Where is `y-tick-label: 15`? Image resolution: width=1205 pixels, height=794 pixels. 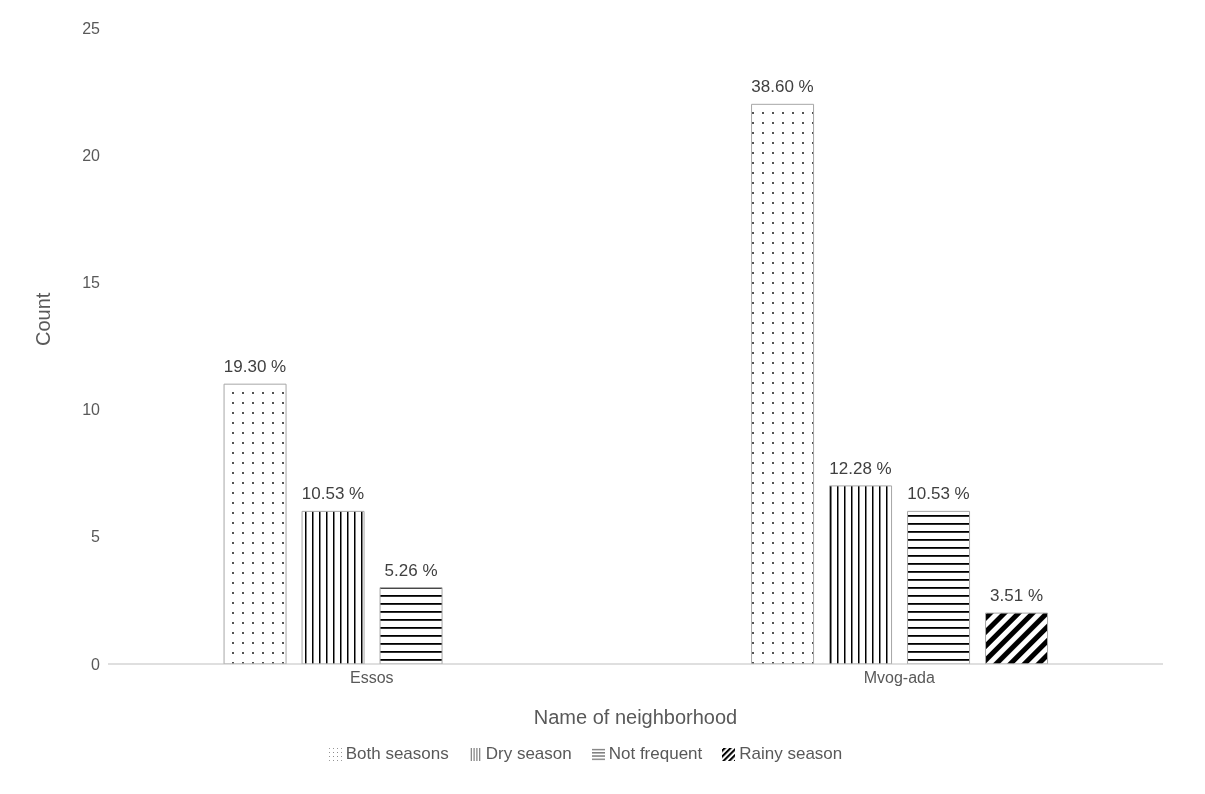 y-tick-label: 15 is located at coordinates (91, 283).